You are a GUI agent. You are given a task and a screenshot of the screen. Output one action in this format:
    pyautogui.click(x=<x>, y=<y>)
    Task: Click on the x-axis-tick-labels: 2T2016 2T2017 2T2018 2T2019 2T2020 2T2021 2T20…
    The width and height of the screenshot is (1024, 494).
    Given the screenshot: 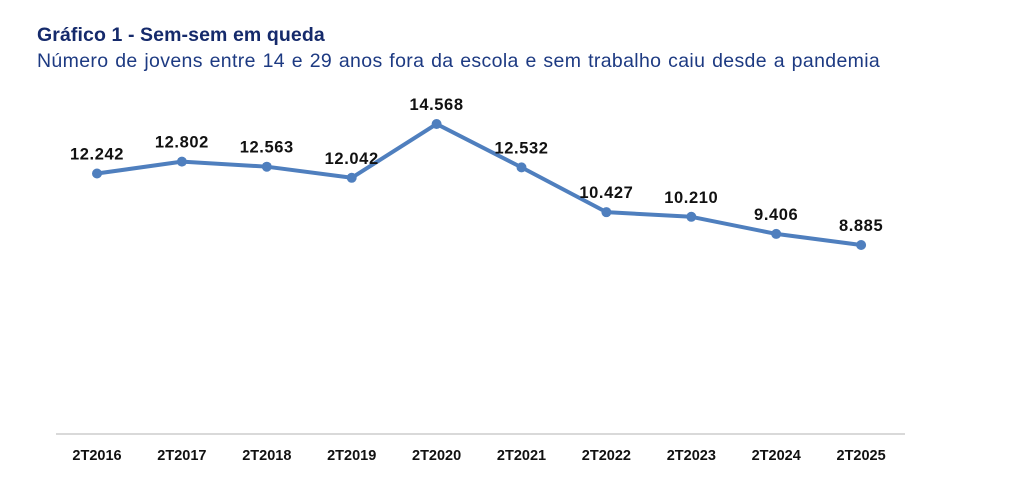 What is the action you would take?
    pyautogui.click(x=478, y=456)
    